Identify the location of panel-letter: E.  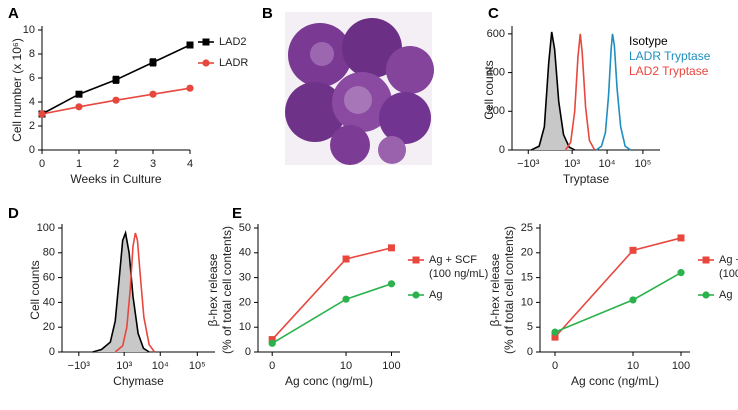
(237, 213).